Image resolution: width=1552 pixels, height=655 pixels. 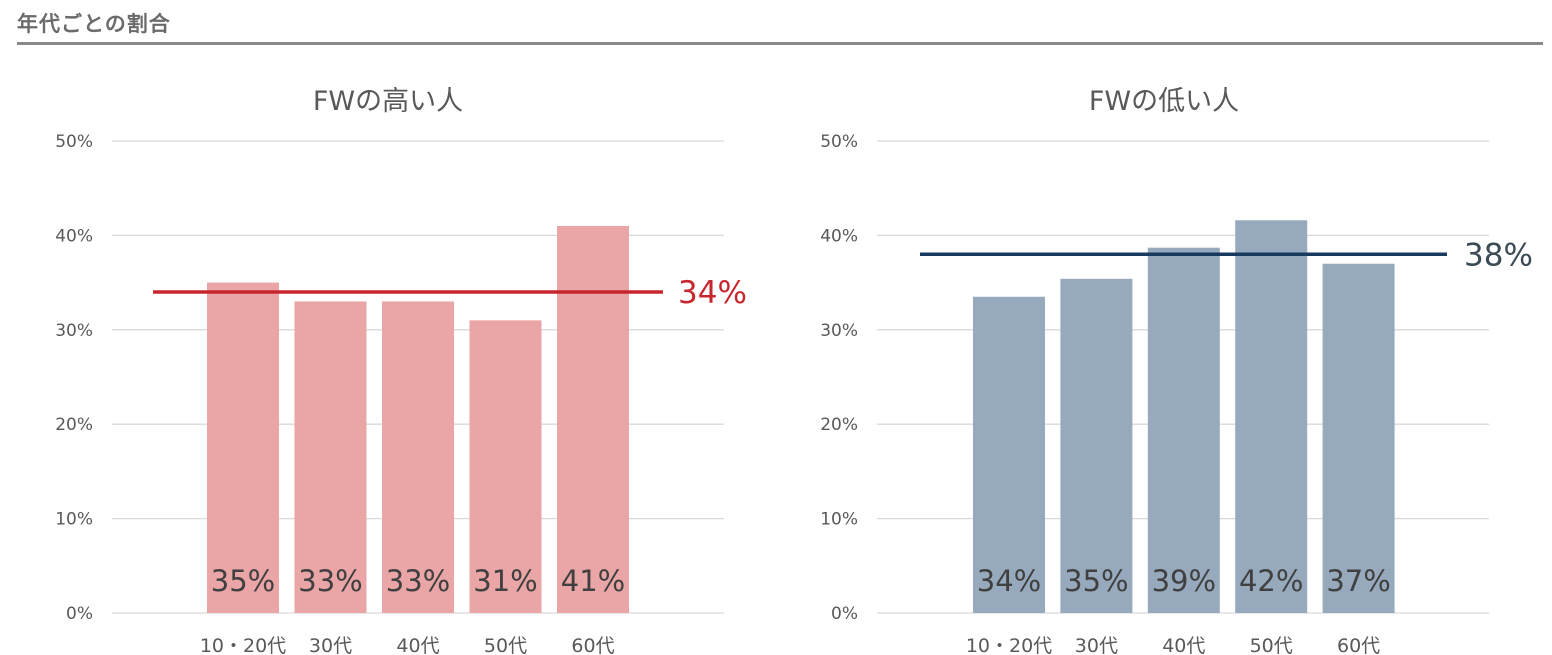 I want to click on bar-value-label: 31%, so click(x=505, y=581).